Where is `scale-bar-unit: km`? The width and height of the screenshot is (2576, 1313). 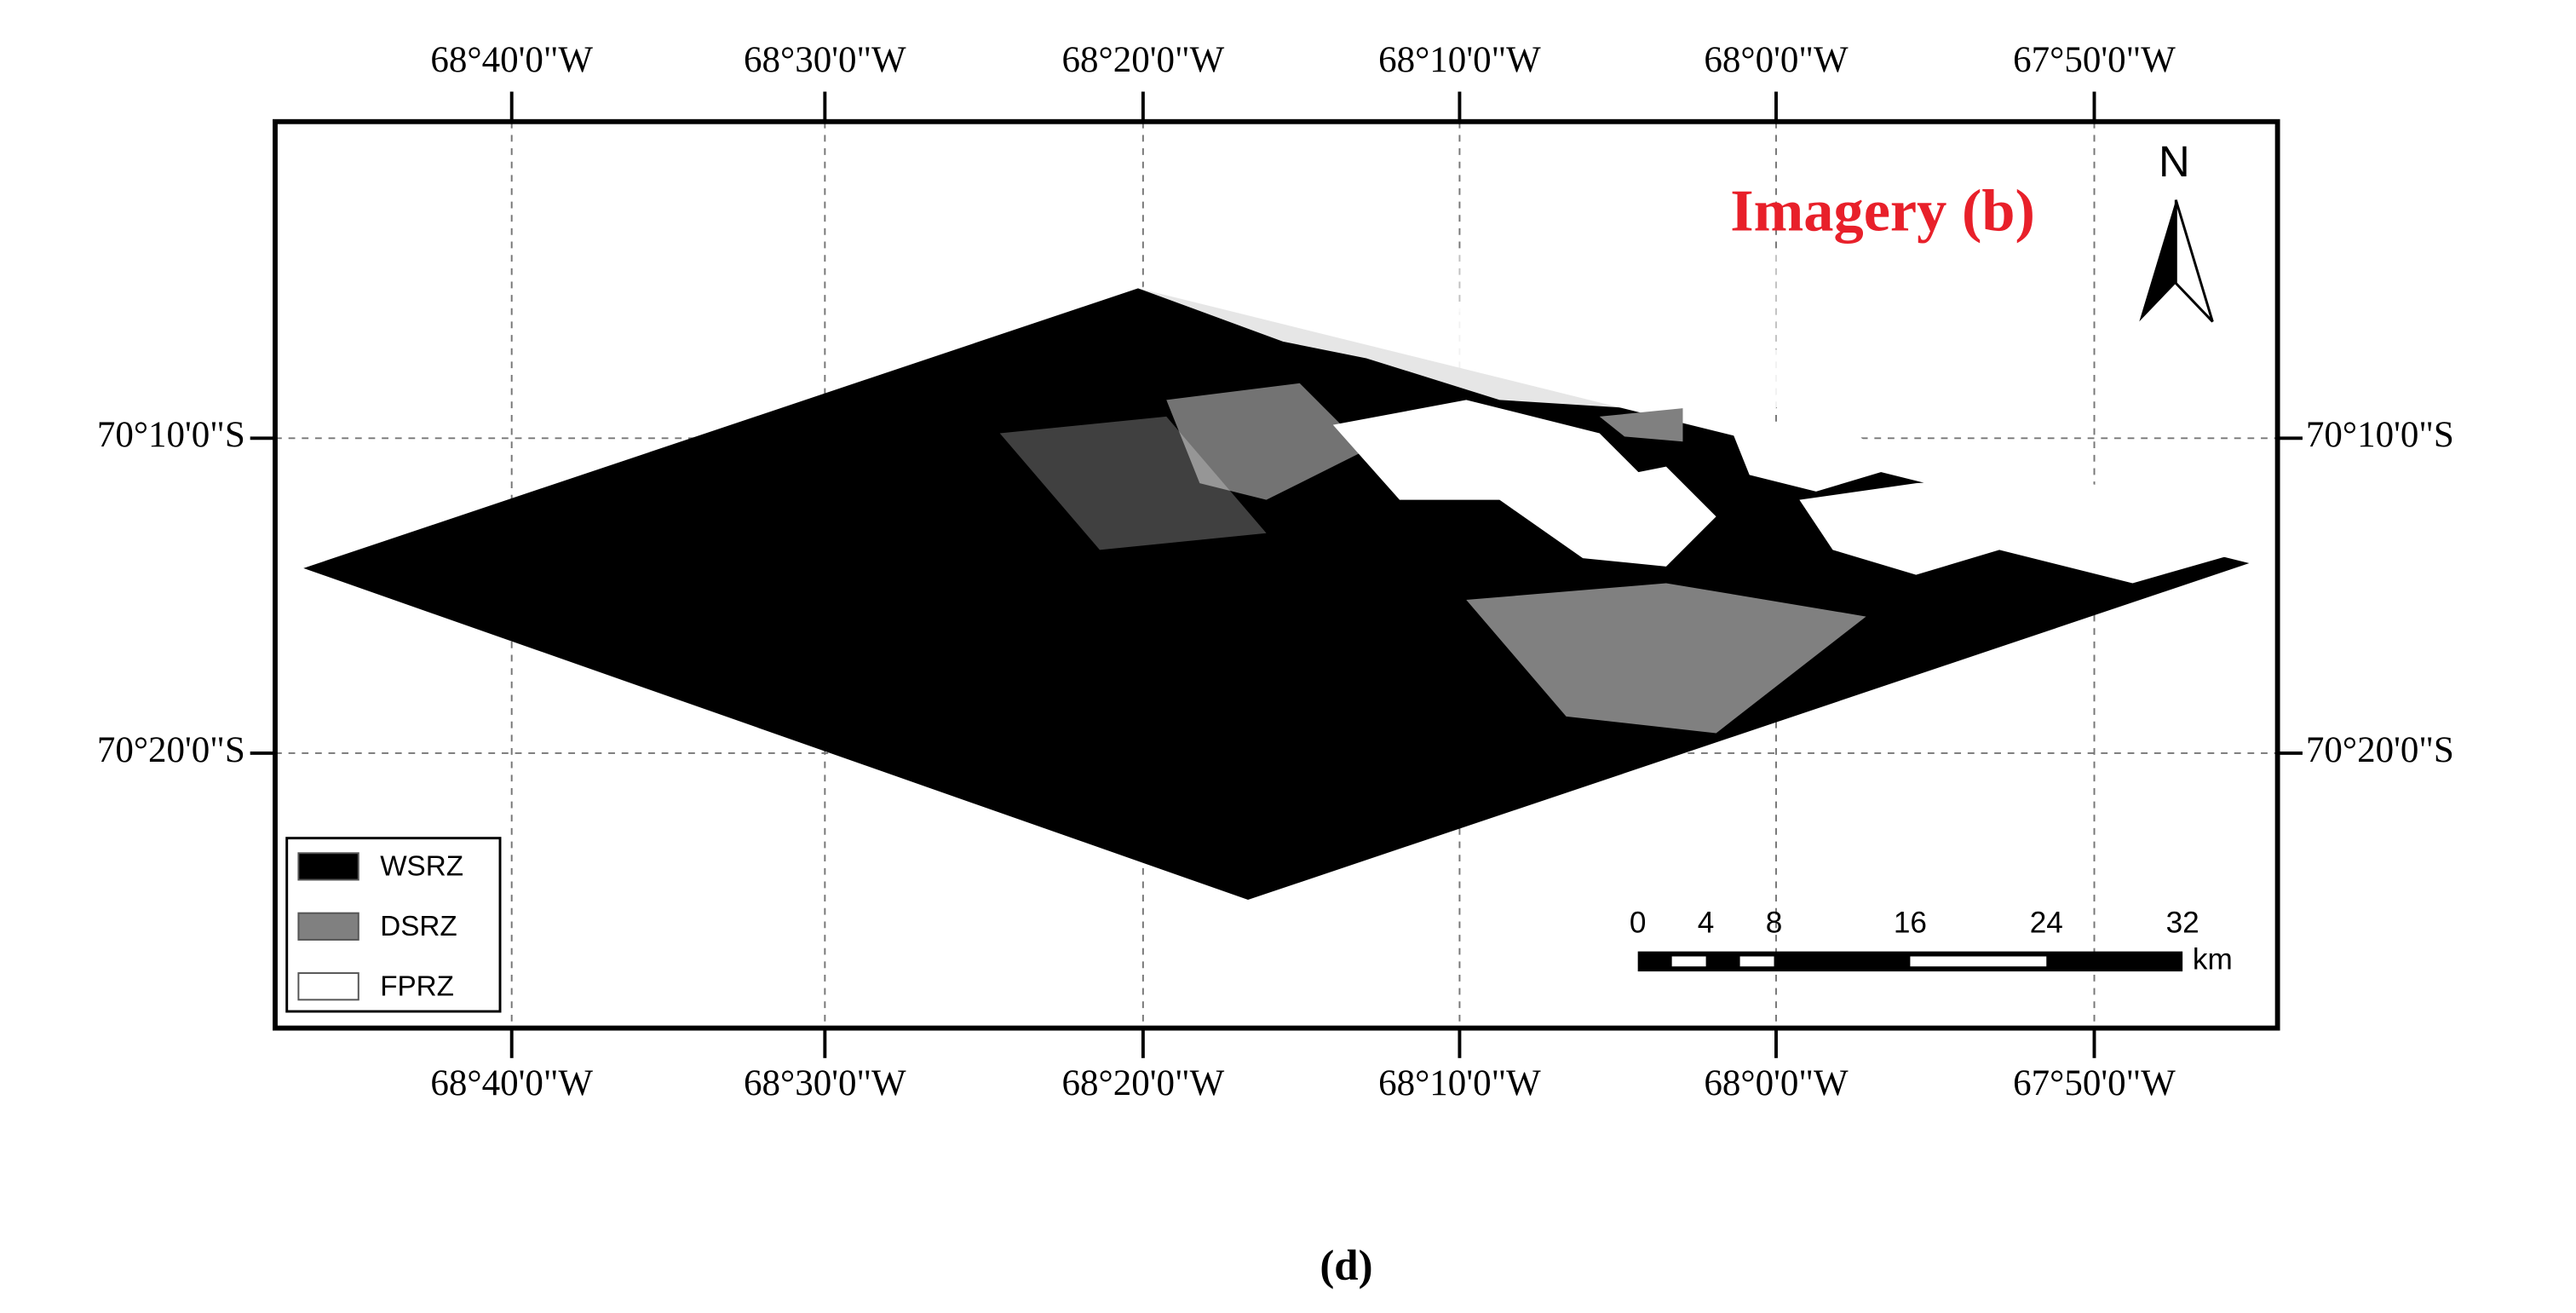
scale-bar-unit: km is located at coordinates (2213, 959).